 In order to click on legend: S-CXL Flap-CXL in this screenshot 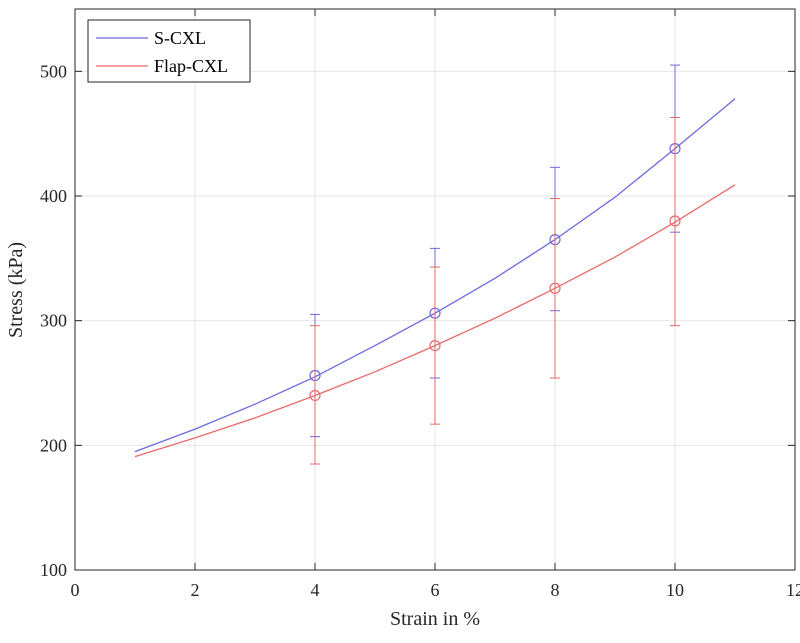, I will do `click(169, 51)`.